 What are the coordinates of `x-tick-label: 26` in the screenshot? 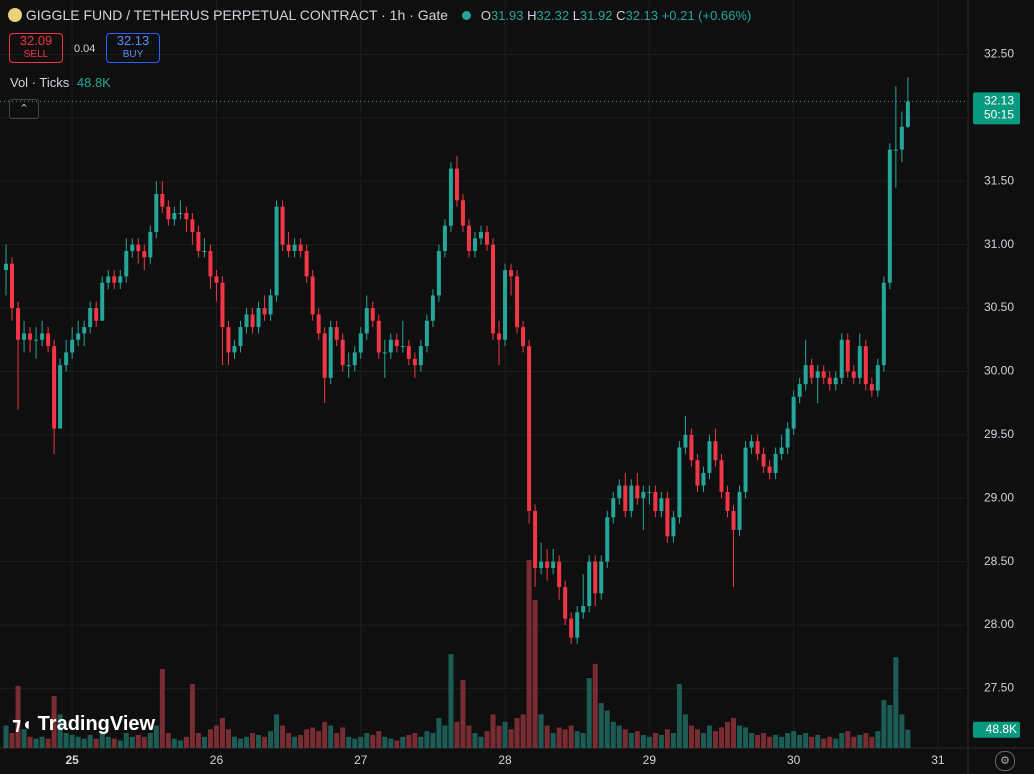 It's located at (217, 760).